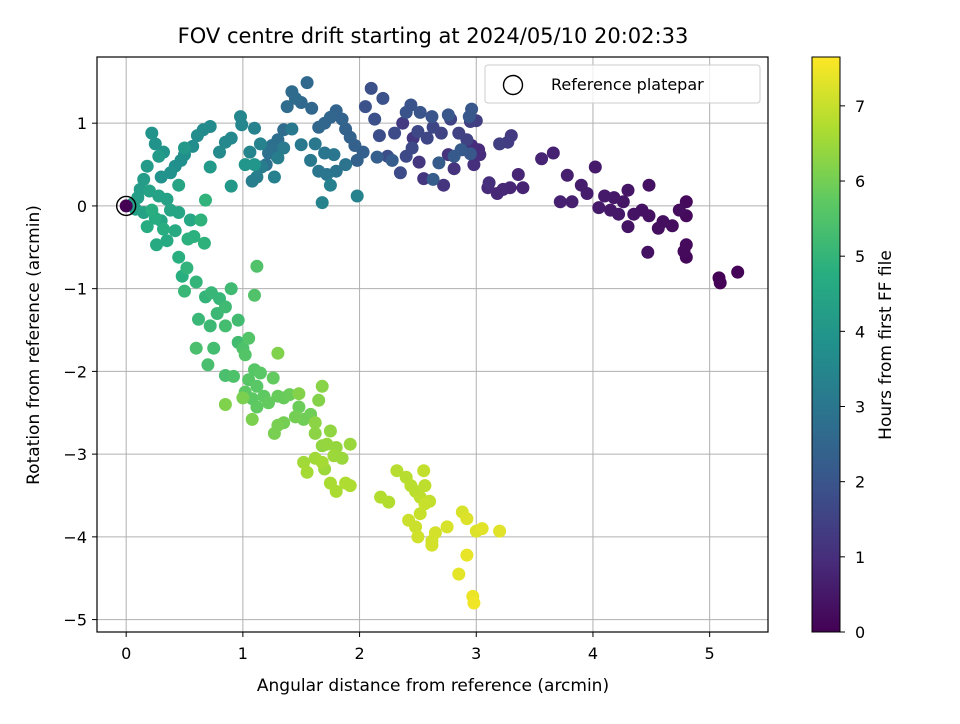 The width and height of the screenshot is (960, 724). I want to click on x-tick-label: 3, so click(476, 653).